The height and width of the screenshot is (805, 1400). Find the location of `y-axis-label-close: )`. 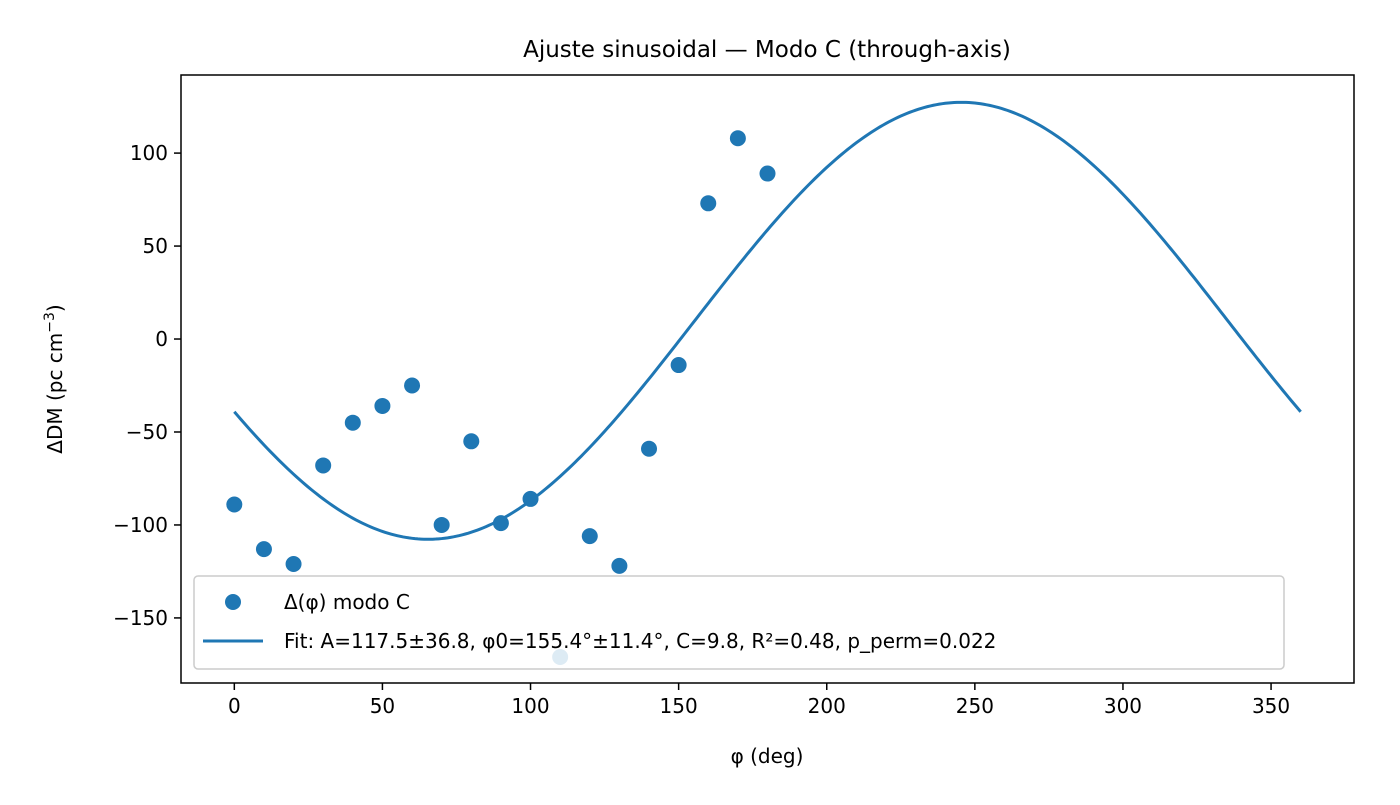

y-axis-label-close: ) is located at coordinates (55, 308).